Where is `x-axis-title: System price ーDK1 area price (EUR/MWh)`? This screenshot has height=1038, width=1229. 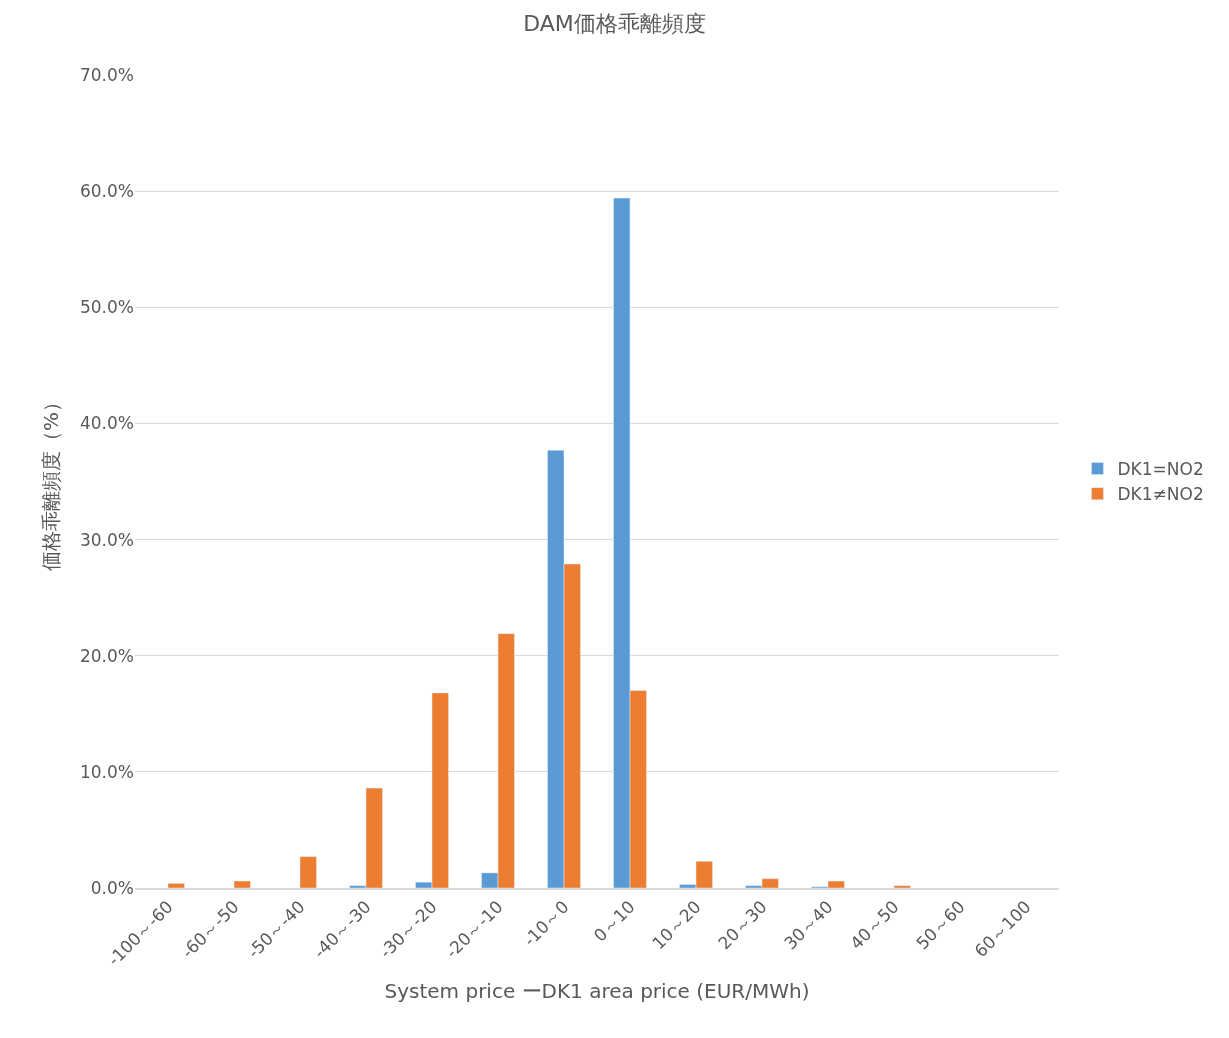
x-axis-title: System price ーDK1 area price (EUR/MWh) is located at coordinates (597, 990).